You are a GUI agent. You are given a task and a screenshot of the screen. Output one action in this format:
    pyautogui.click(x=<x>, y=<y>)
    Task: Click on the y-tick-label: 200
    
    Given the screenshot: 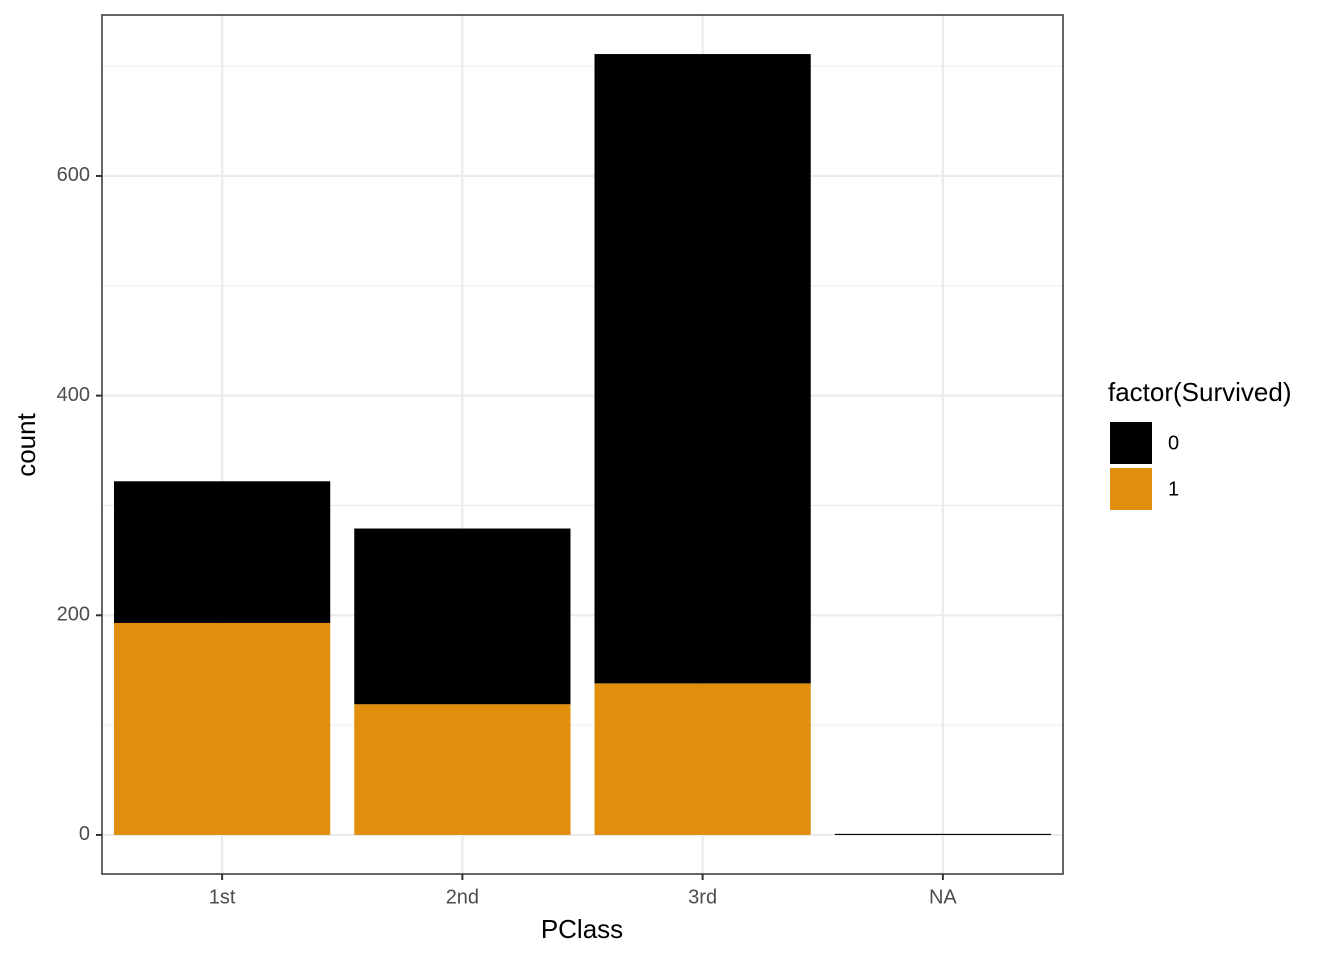 What is the action you would take?
    pyautogui.click(x=73, y=615)
    